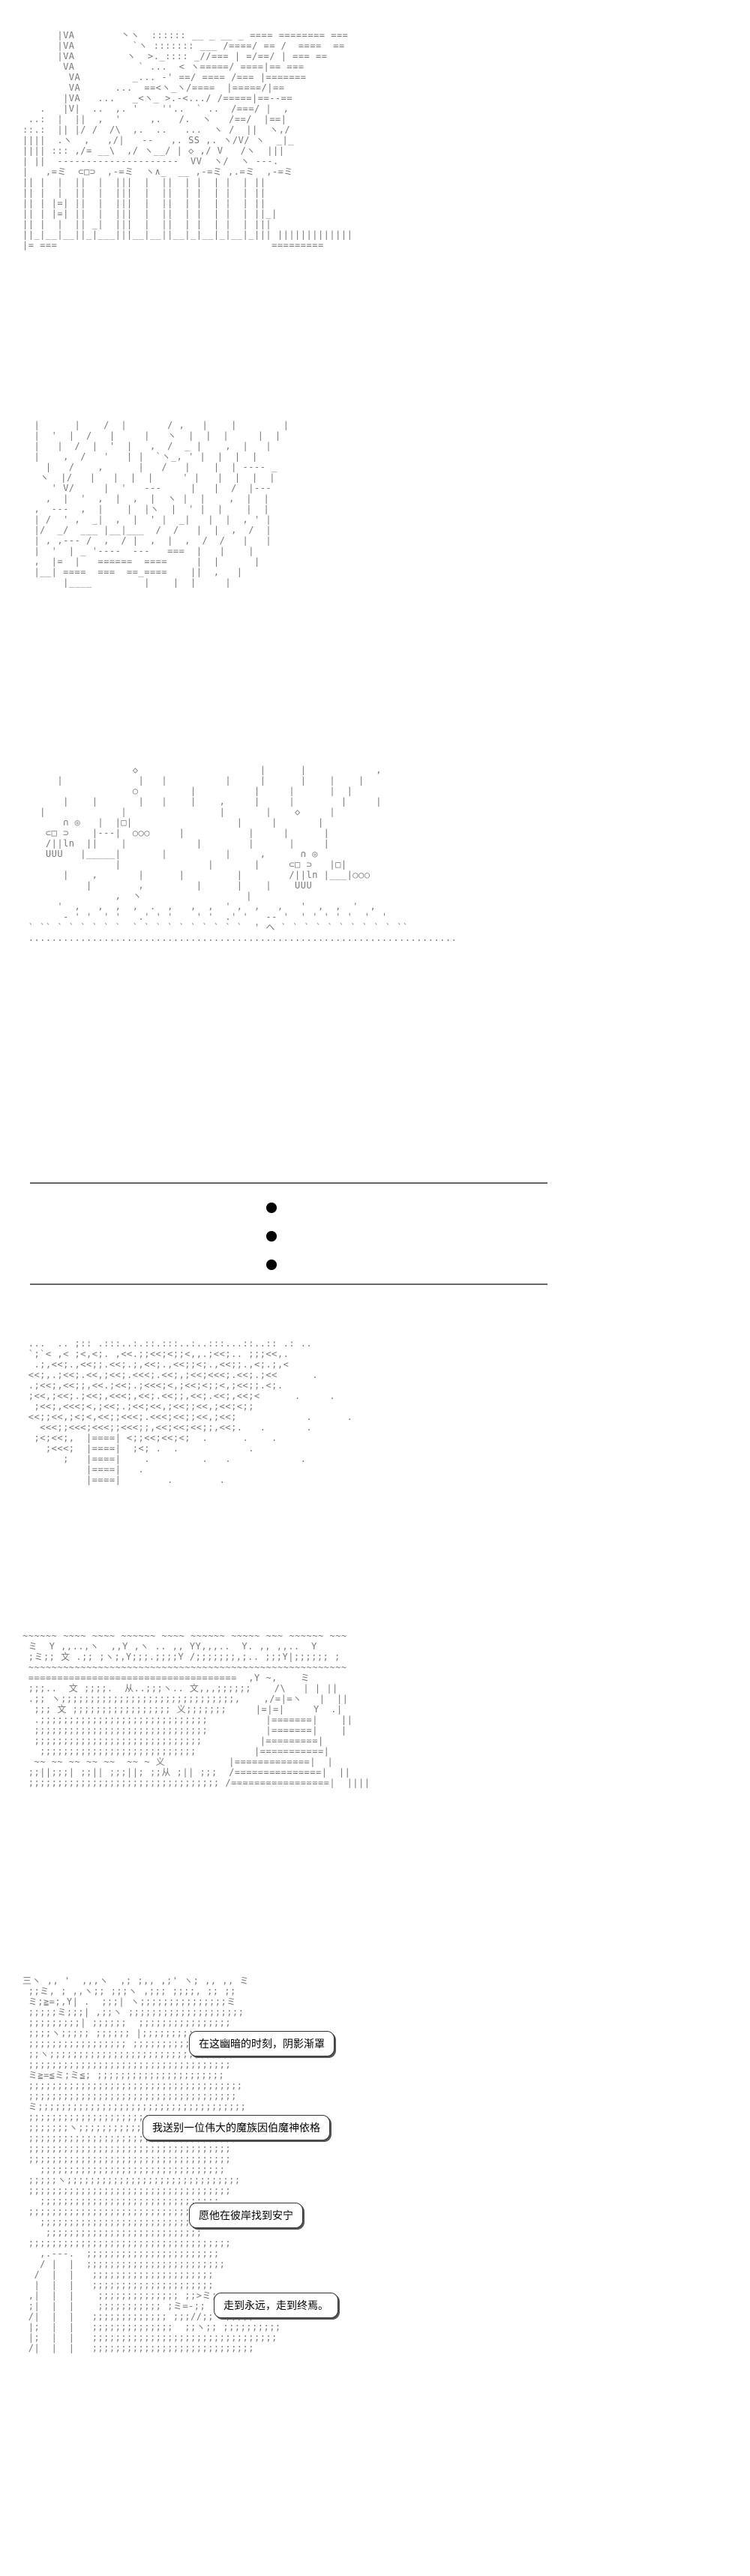  Describe the element at coordinates (236, 2128) in the screenshot. I see `speech-bubble-2: 我送别一位伟大的魔族因伯魔神依格` at that location.